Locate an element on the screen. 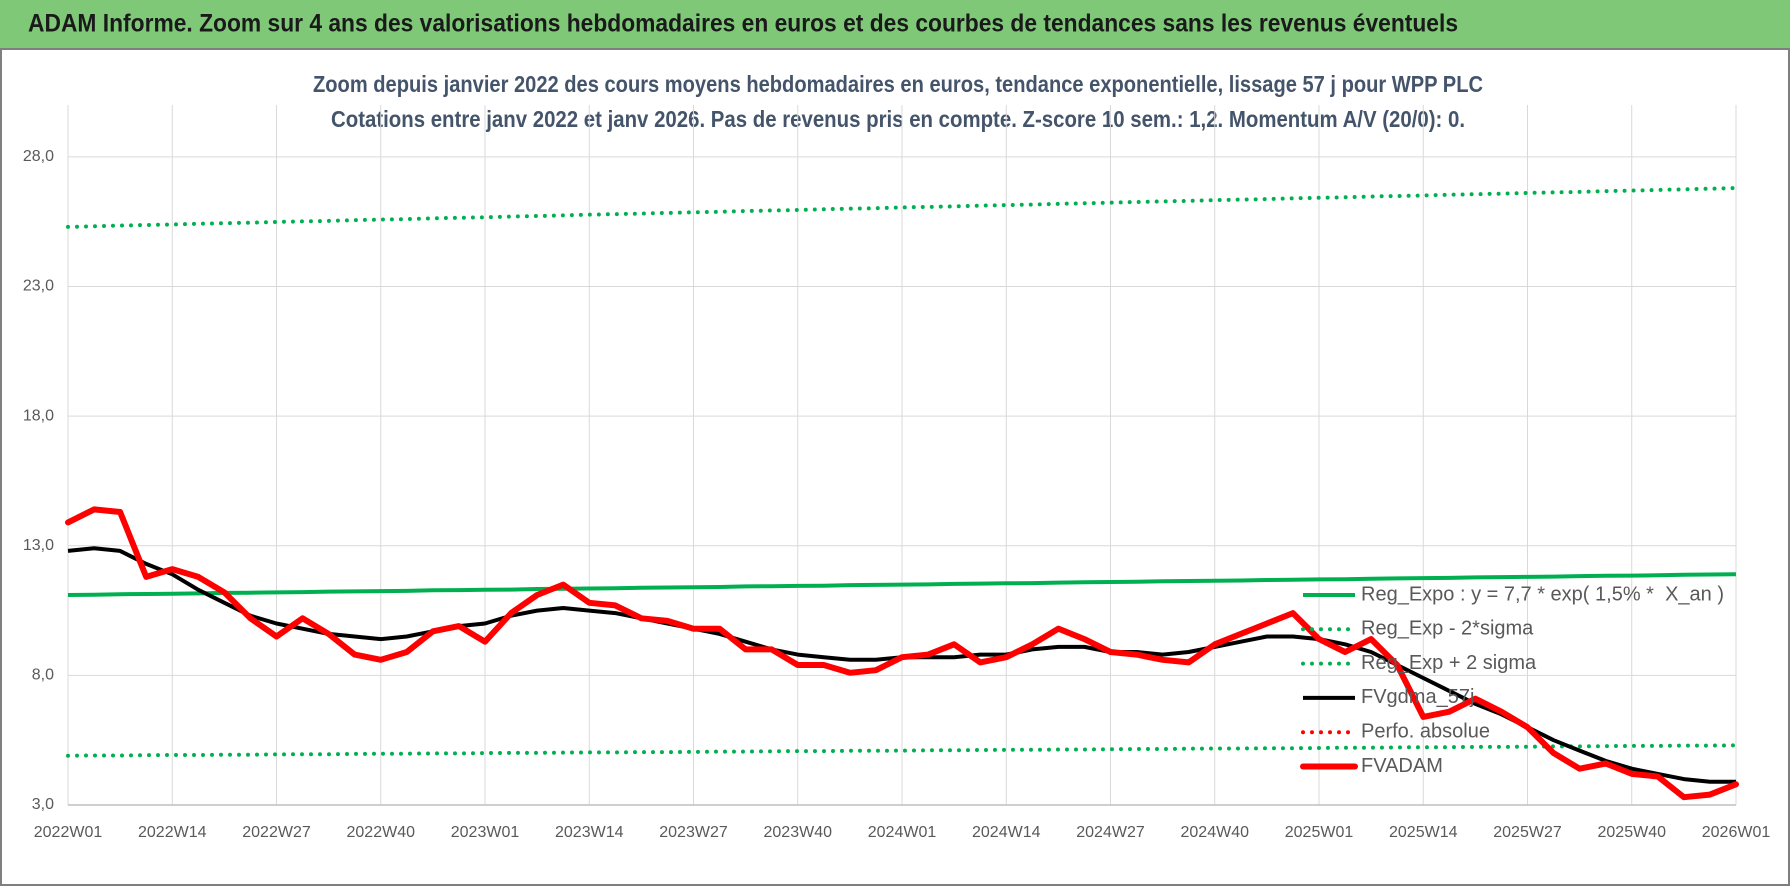  legend-label: FVgdma_57j is located at coordinates (1417, 697).